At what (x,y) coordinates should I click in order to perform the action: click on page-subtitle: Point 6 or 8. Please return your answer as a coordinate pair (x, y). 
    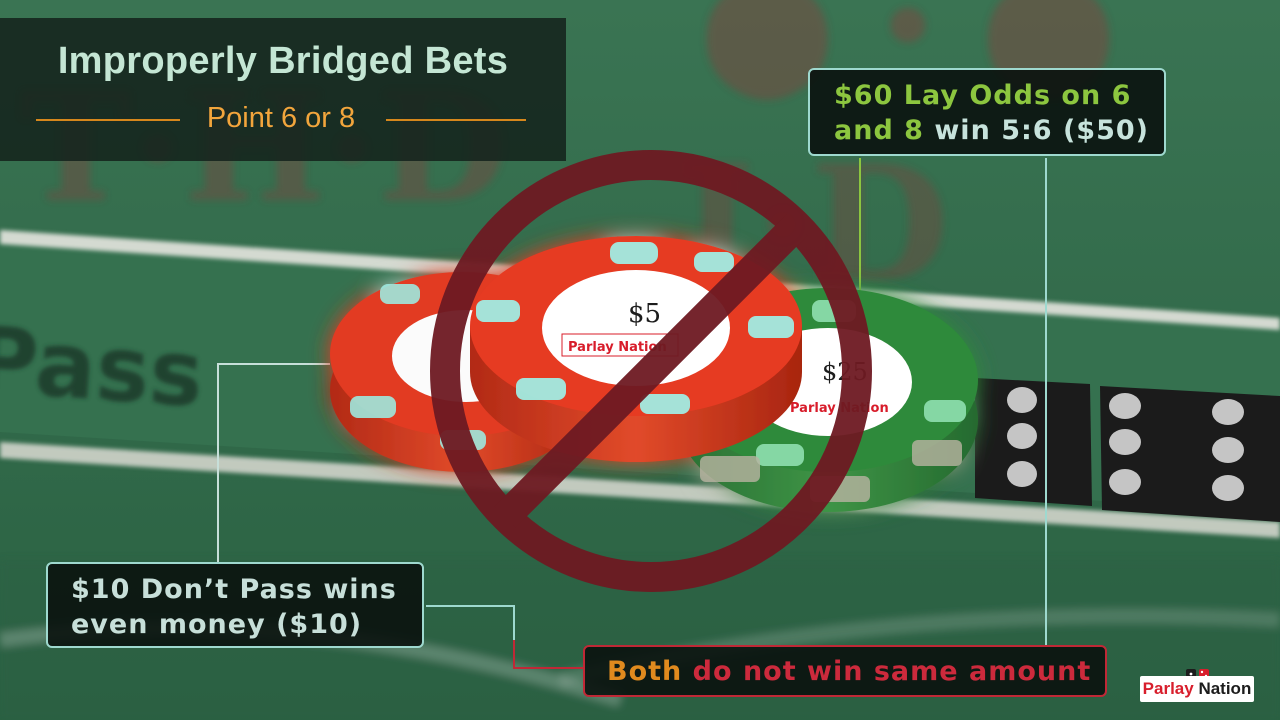
    Looking at the image, I should click on (281, 118).